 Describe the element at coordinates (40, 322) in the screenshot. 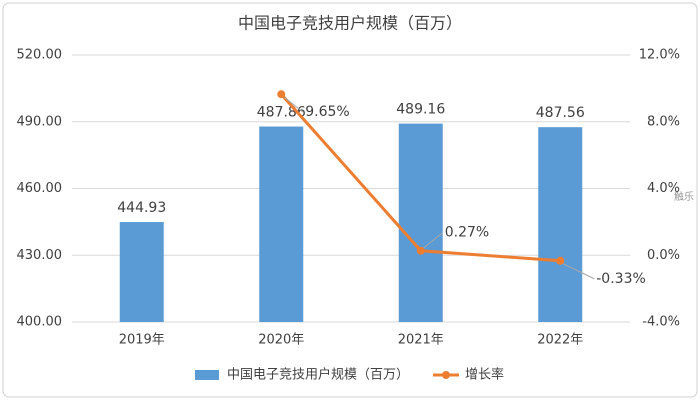

I see `y-tick-label: 400.00` at that location.